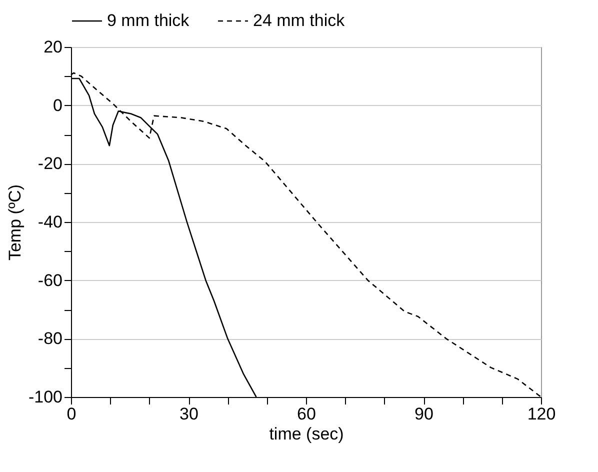 The width and height of the screenshot is (598, 472). What do you see at coordinates (71, 414) in the screenshot?
I see `x-tick-label: 0` at bounding box center [71, 414].